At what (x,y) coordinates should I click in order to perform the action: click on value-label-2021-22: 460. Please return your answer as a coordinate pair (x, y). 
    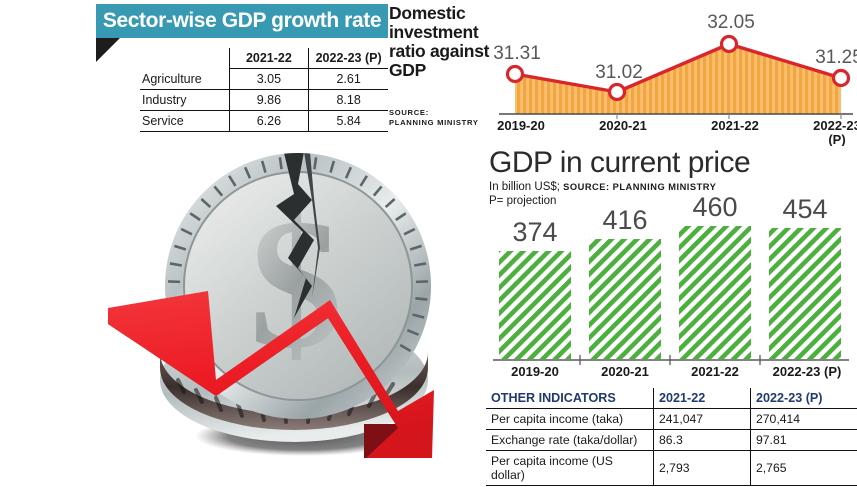
    Looking at the image, I should click on (714, 207).